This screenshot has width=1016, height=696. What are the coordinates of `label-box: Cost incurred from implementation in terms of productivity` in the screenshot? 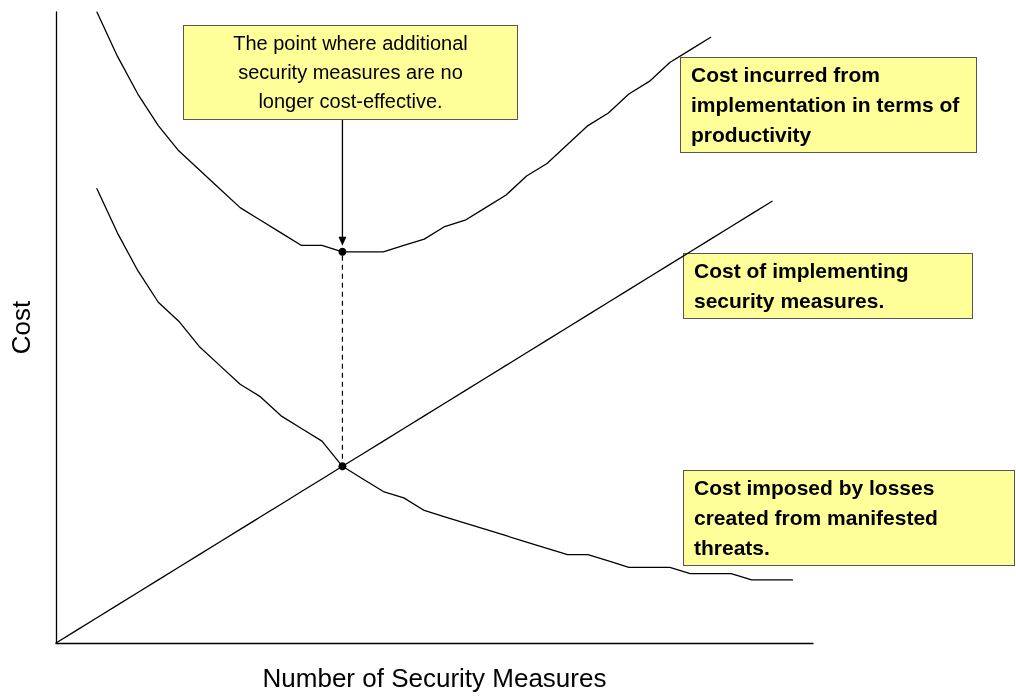 It's located at (828, 105).